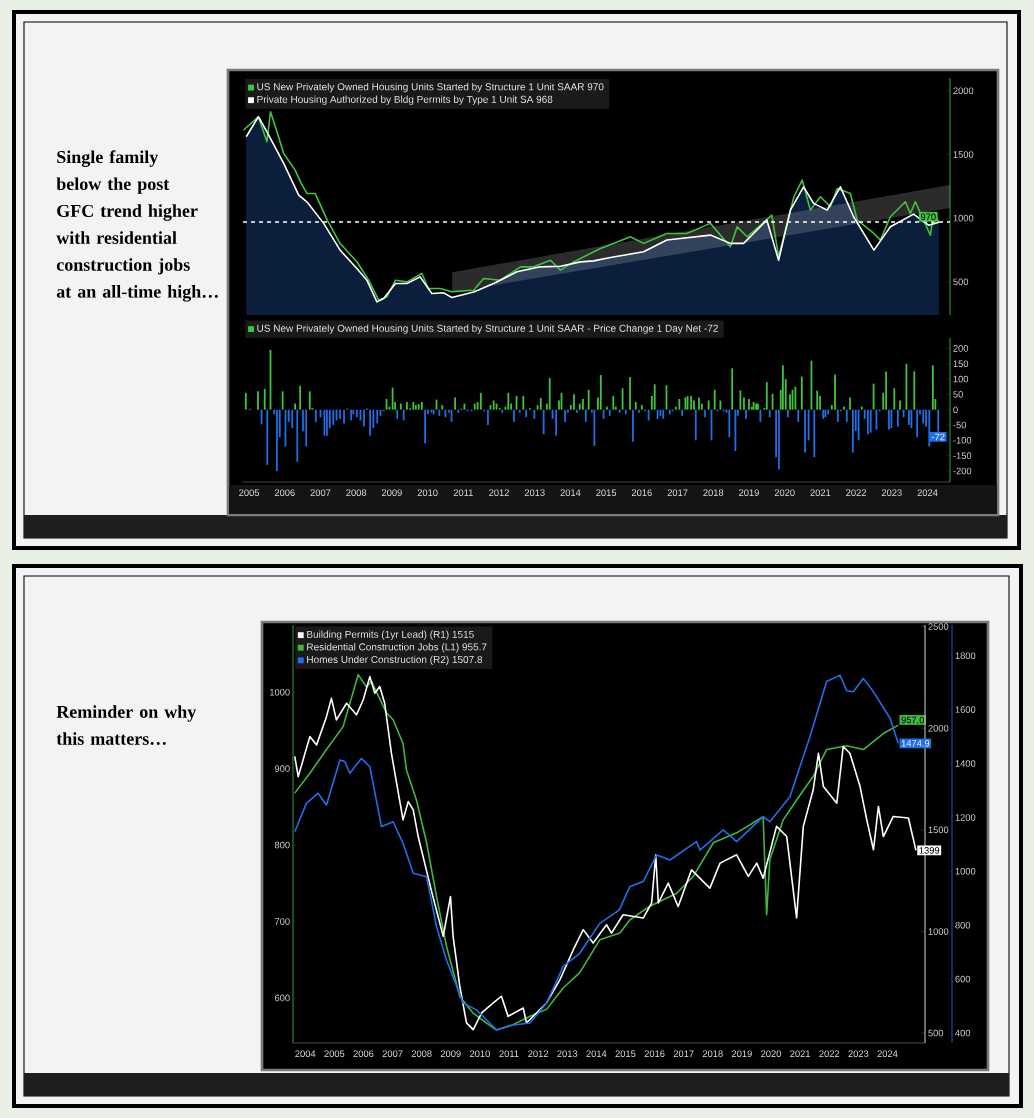  What do you see at coordinates (915, 743) in the screenshot?
I see `data-label: 1474.9` at bounding box center [915, 743].